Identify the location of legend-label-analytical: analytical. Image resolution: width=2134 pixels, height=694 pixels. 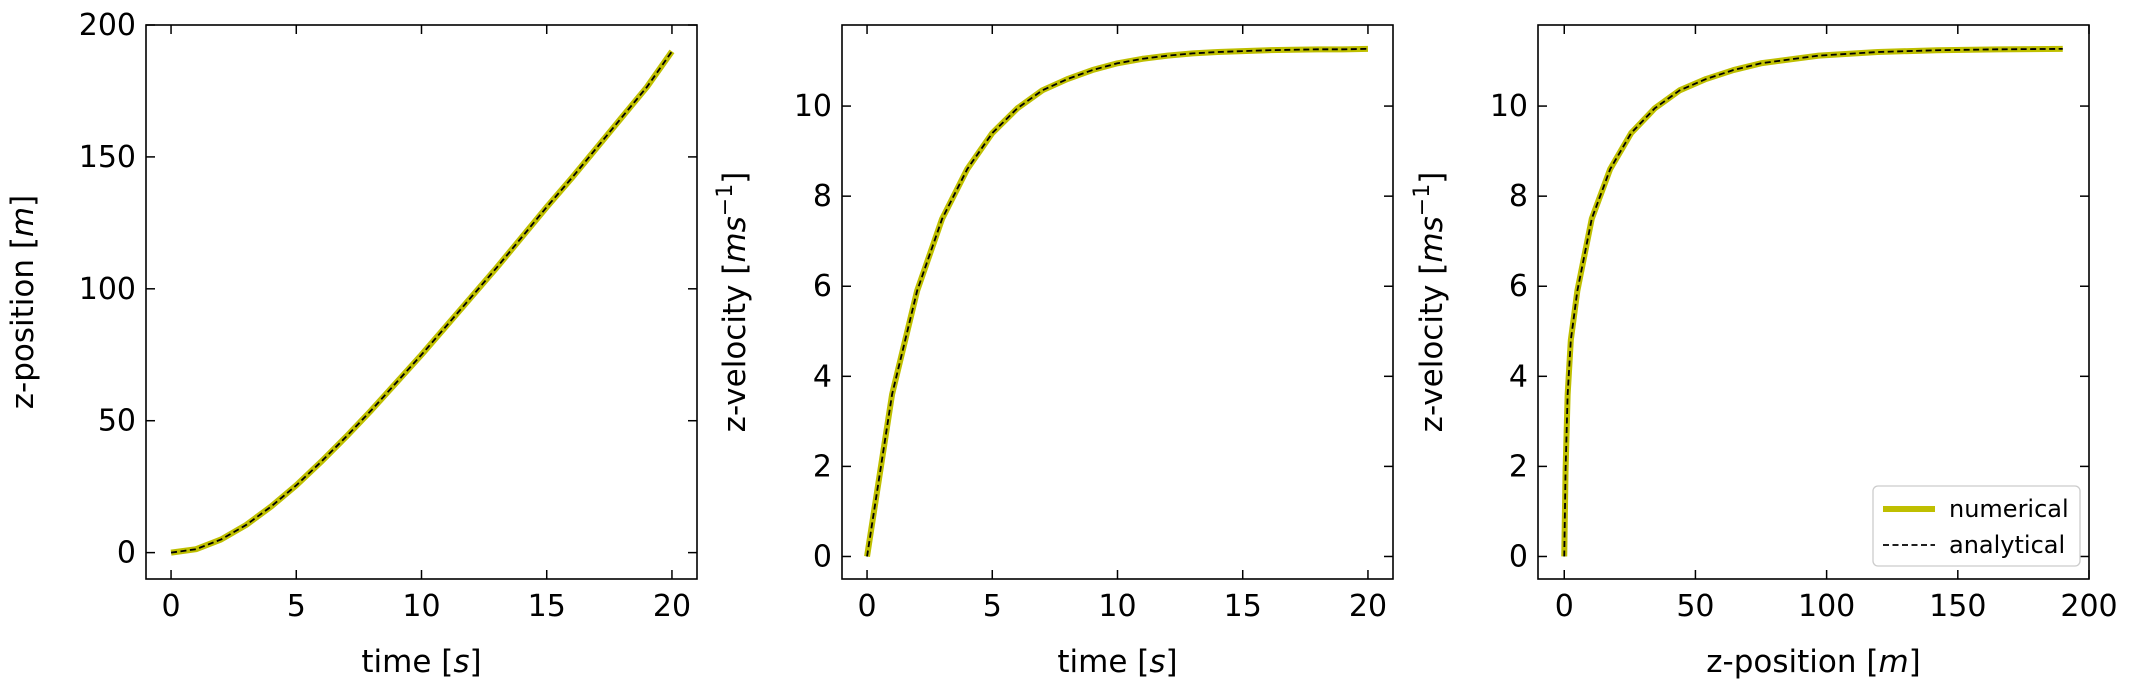
(2007, 545).